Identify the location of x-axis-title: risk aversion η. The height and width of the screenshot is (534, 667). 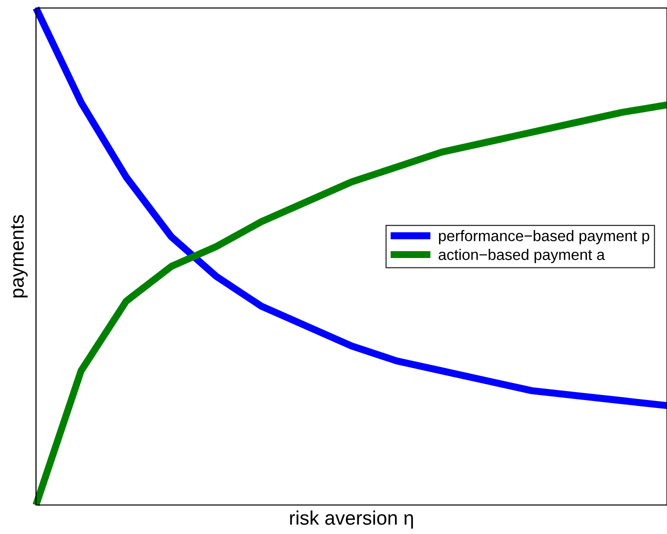
(351, 519).